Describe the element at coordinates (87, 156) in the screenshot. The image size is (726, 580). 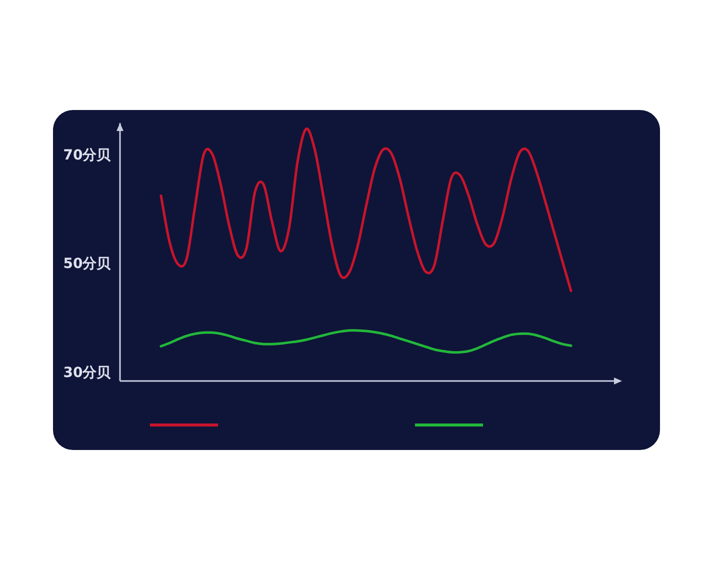
I see `y-tick-label: 70分贝` at that location.